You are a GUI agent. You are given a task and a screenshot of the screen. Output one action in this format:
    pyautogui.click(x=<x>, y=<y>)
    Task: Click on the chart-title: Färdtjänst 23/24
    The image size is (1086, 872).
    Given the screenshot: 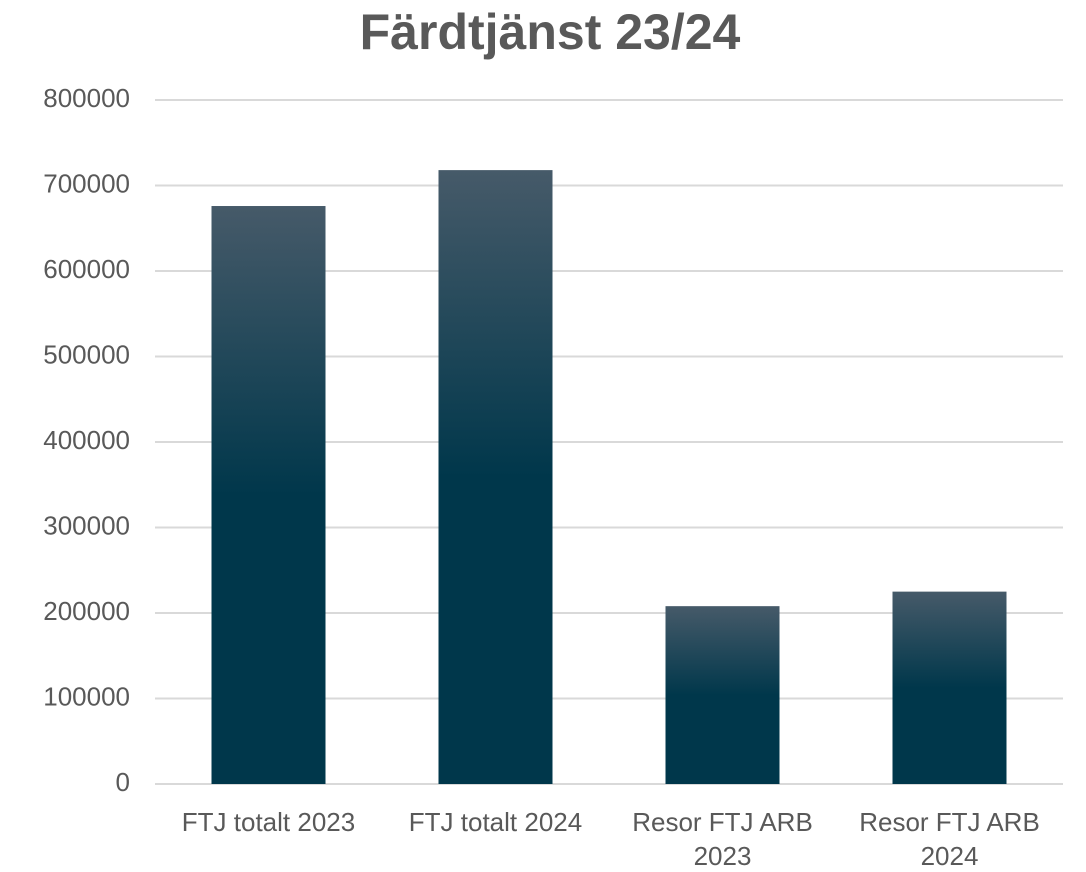 What is the action you would take?
    pyautogui.click(x=550, y=32)
    